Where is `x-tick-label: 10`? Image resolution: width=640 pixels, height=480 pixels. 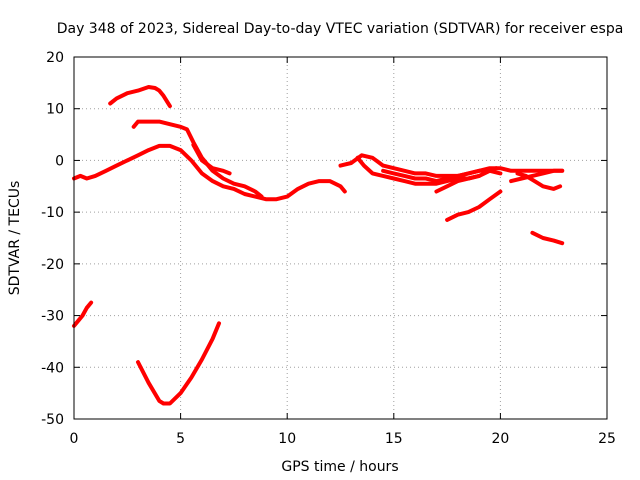 x-tick-label: 10 is located at coordinates (287, 439).